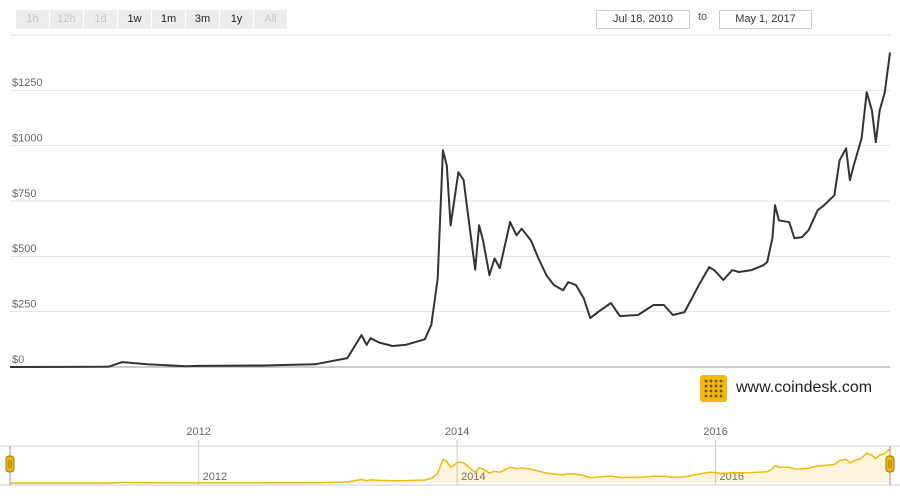 The height and width of the screenshot is (500, 900). Describe the element at coordinates (32, 19) in the screenshot. I see `range-button: 1h` at that location.